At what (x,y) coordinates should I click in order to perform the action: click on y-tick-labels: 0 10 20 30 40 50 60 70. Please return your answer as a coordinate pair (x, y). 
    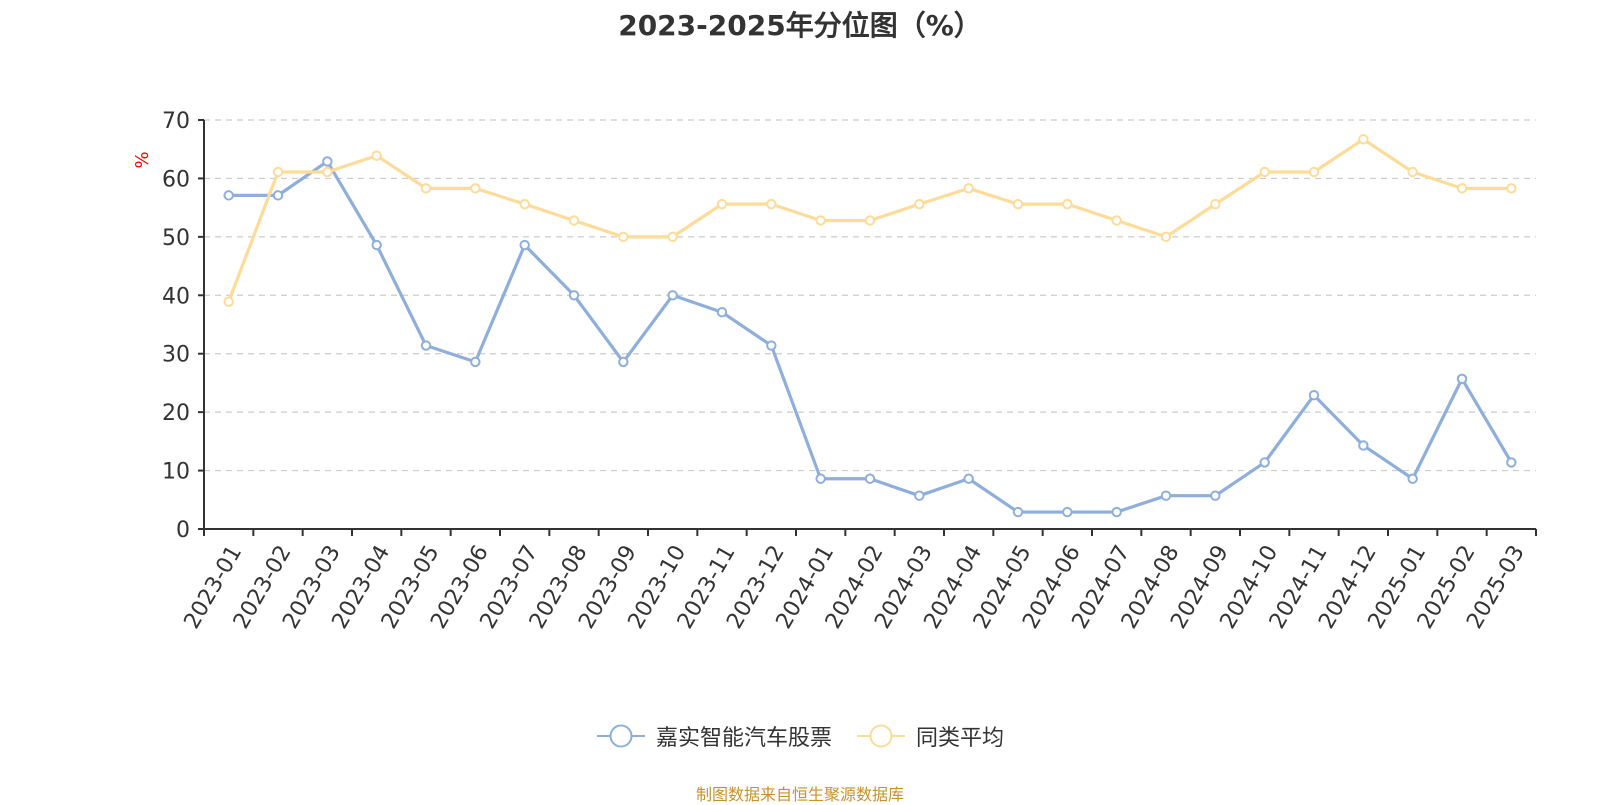
    Looking at the image, I should click on (176, 326).